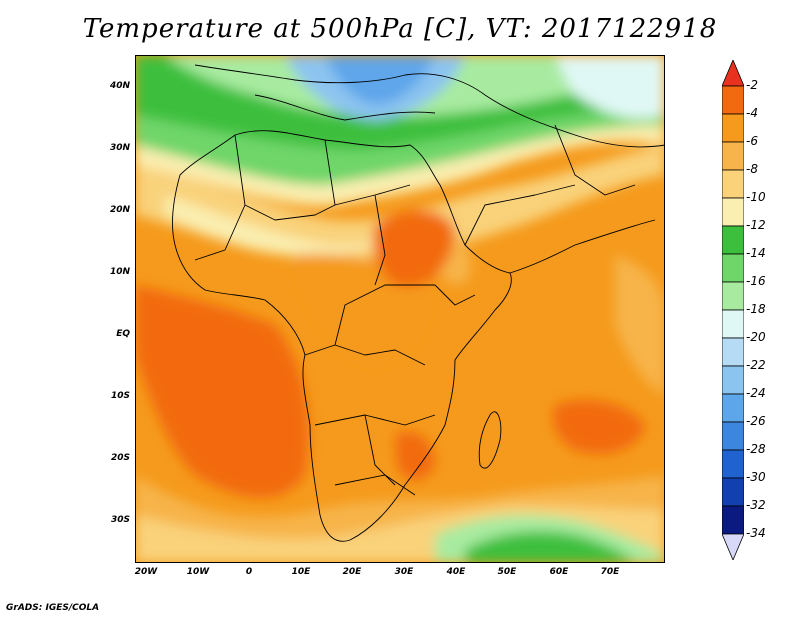  I want to click on colorbar-label: -4, so click(752, 113).